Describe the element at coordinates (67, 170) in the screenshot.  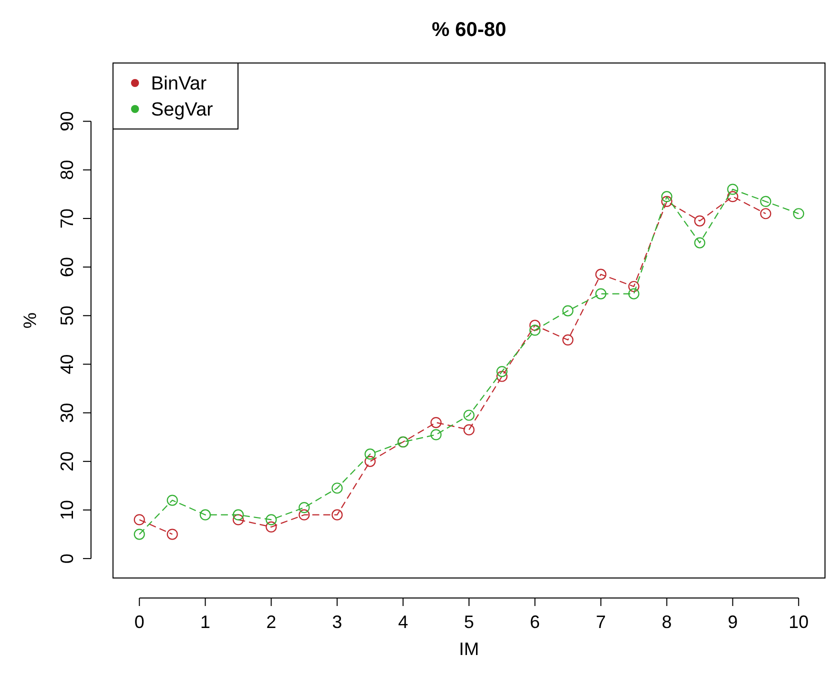
I see `y-tick-label: 80` at that location.